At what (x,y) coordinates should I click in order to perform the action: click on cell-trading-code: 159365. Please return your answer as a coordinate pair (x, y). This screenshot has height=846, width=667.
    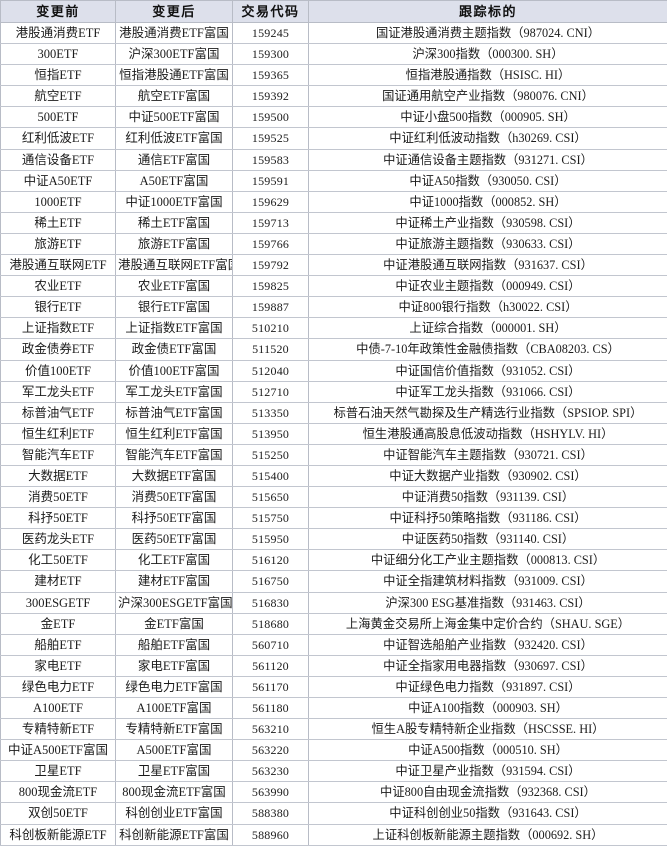
    Looking at the image, I should click on (271, 75).